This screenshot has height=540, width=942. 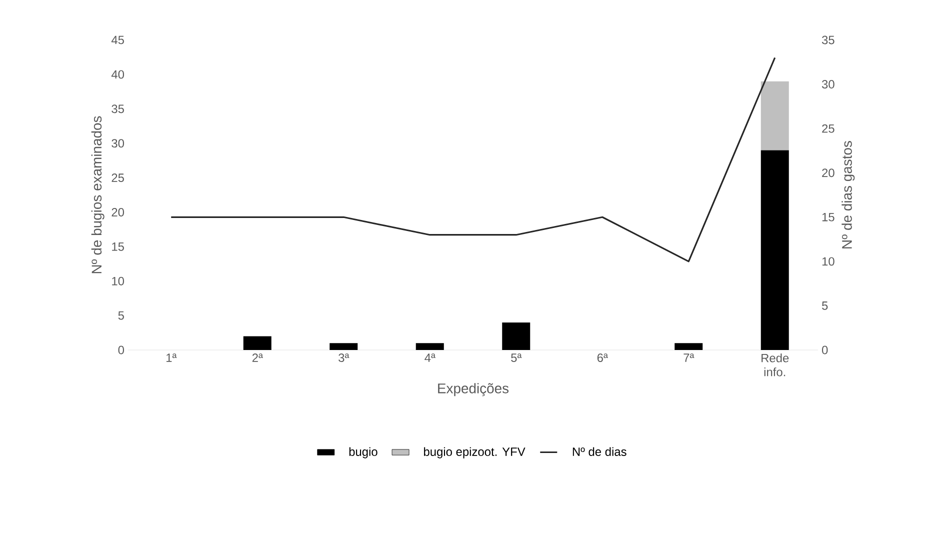 I want to click on x-tick-label: 7ª, so click(x=689, y=358).